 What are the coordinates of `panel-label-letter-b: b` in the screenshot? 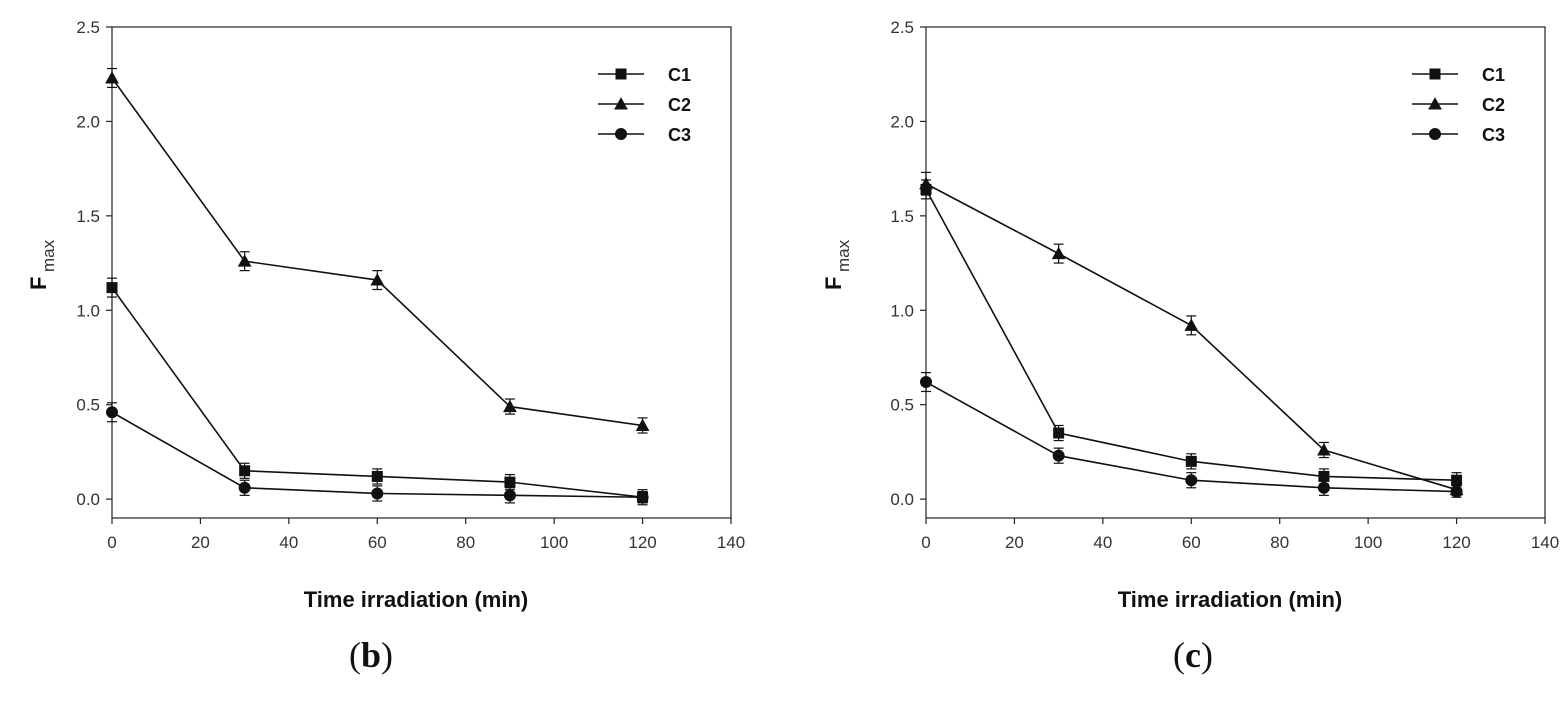 It's located at (371, 655).